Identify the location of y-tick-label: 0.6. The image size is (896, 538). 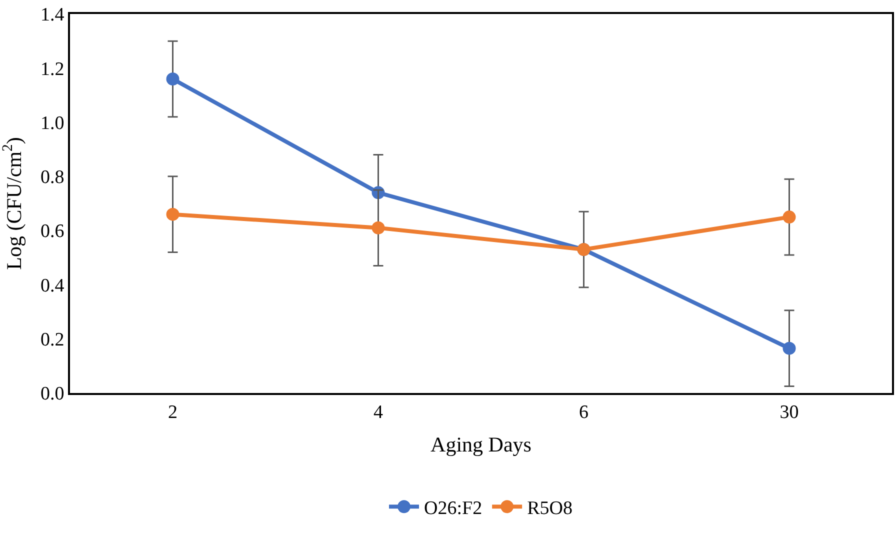
(52, 231).